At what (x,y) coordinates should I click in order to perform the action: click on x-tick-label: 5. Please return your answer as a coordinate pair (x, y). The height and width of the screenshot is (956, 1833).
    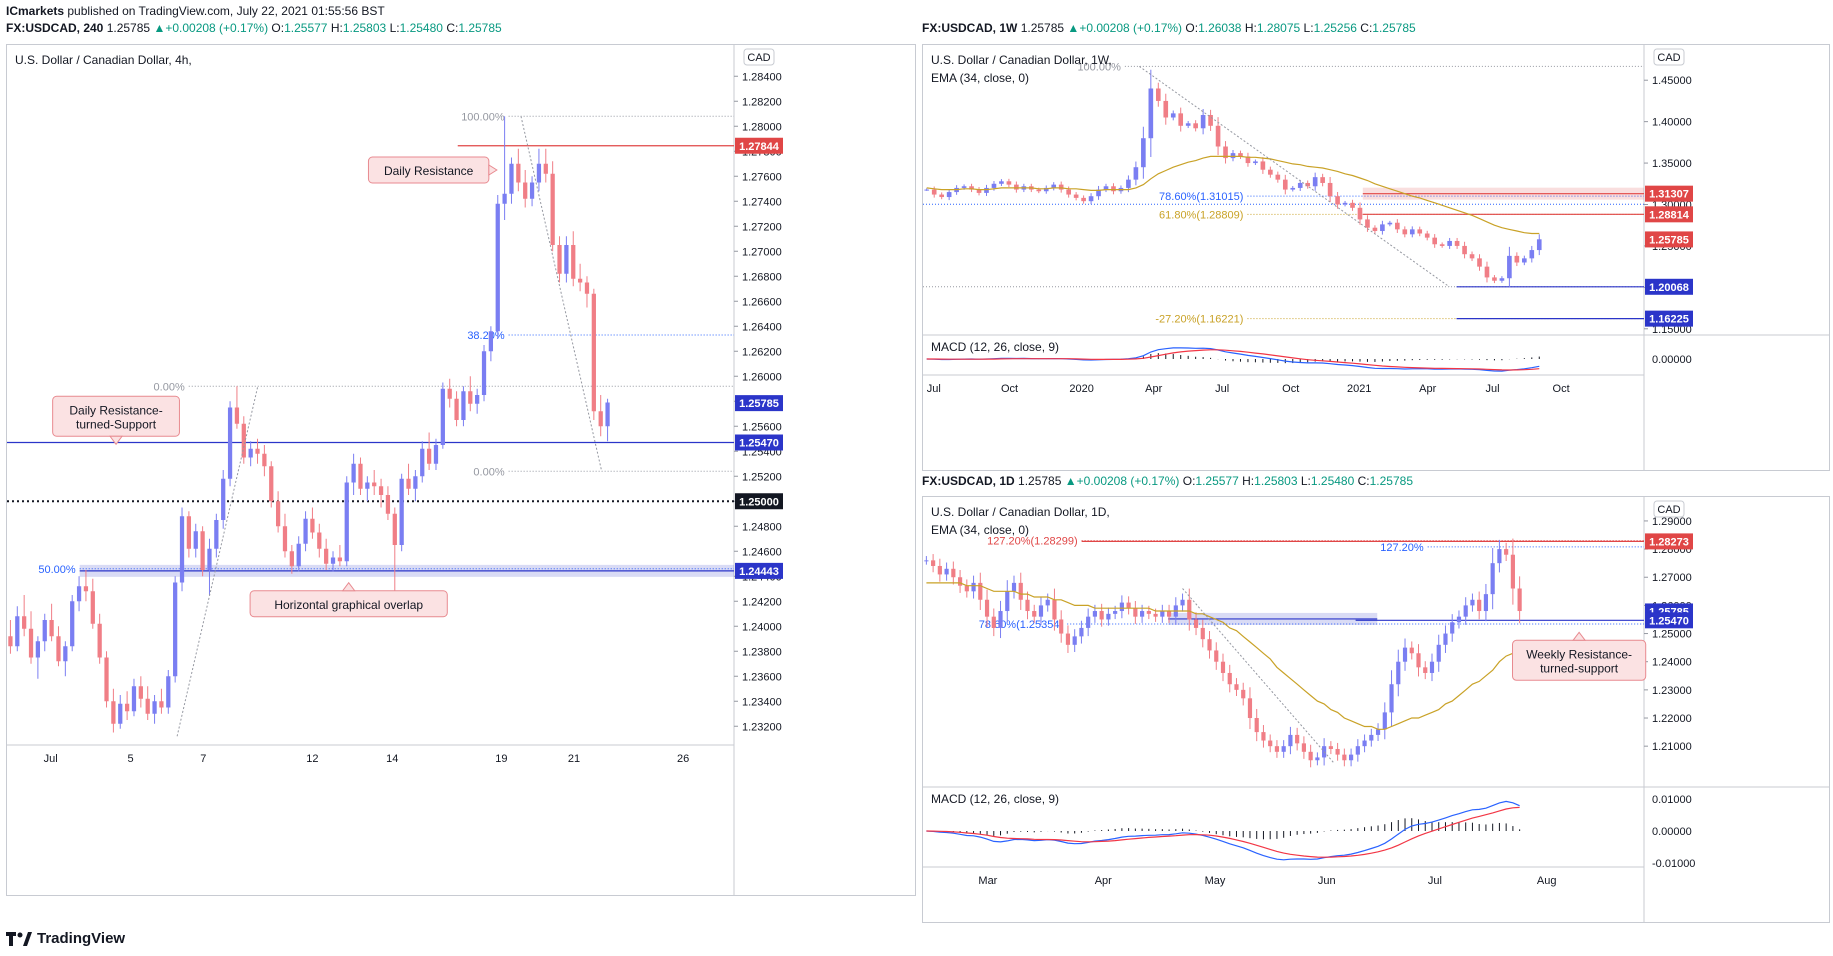
    Looking at the image, I should click on (131, 759).